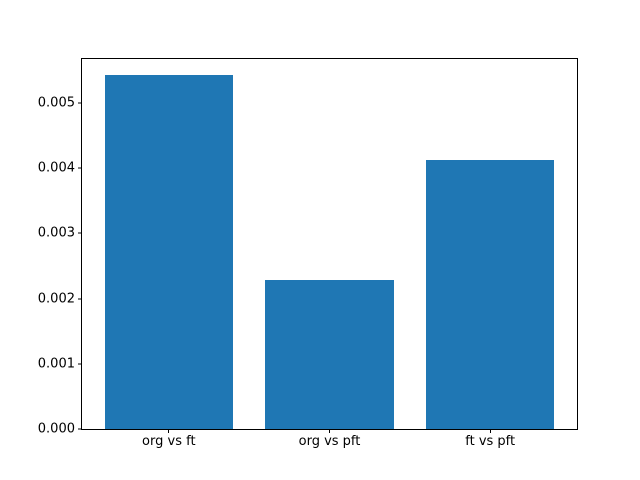 The image size is (640, 480). I want to click on y-tick-label: 0.004, so click(56, 168).